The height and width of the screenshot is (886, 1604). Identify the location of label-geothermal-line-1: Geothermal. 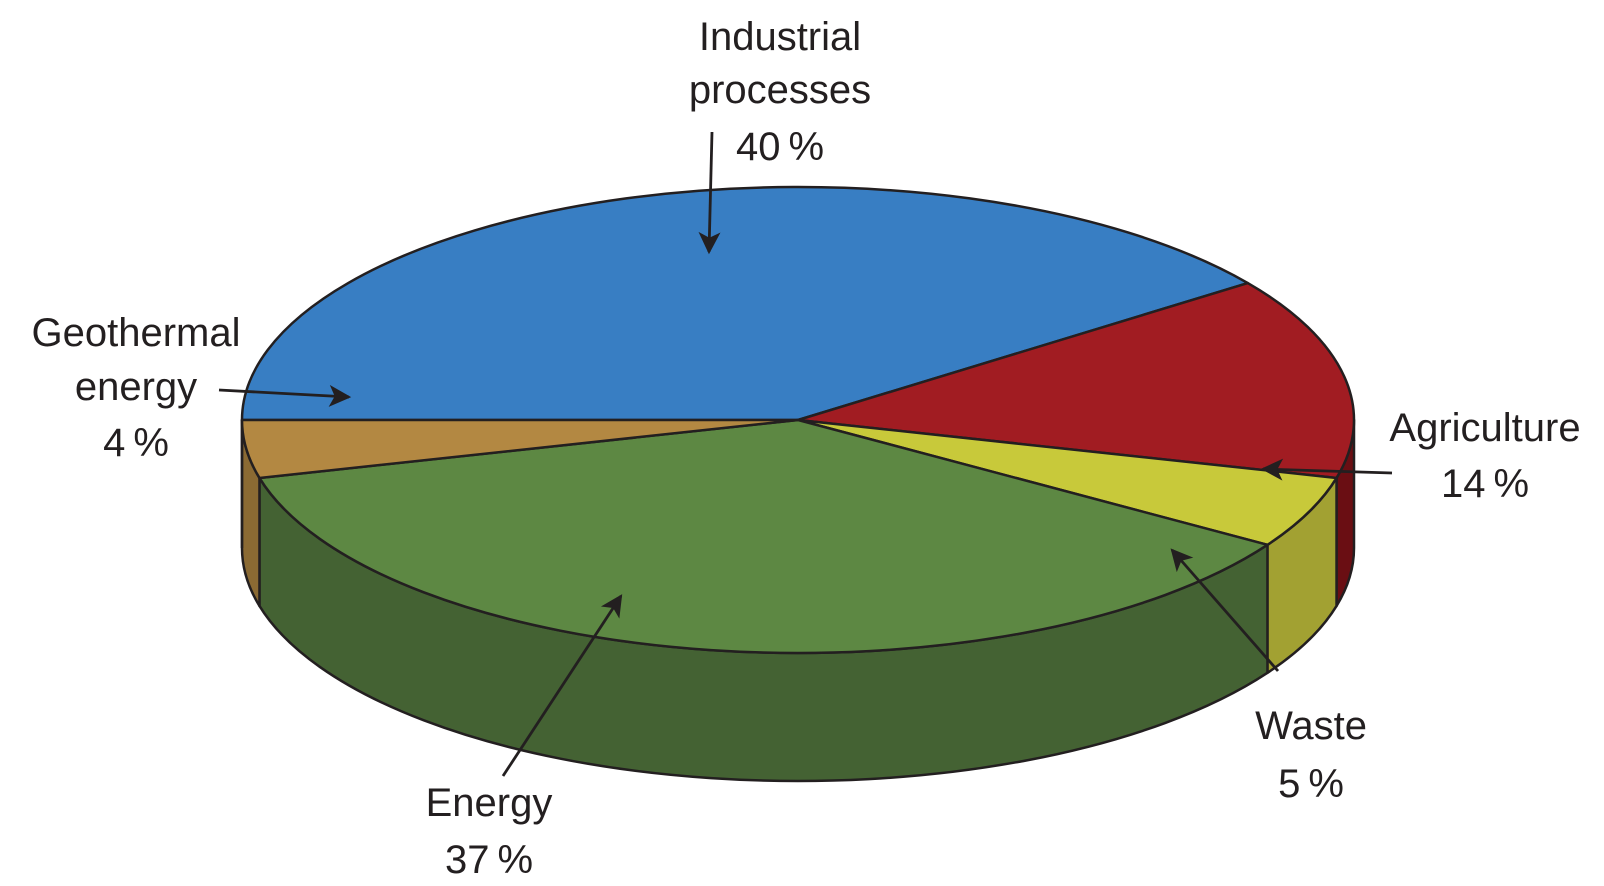
(136, 333).